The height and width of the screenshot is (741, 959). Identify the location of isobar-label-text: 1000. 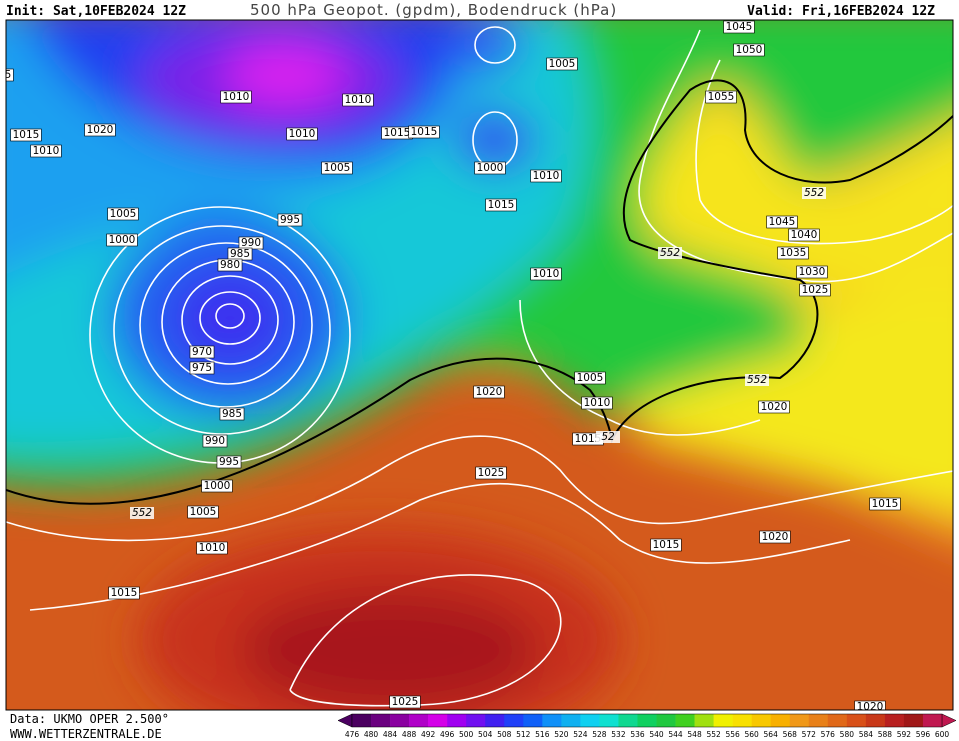
(217, 486).